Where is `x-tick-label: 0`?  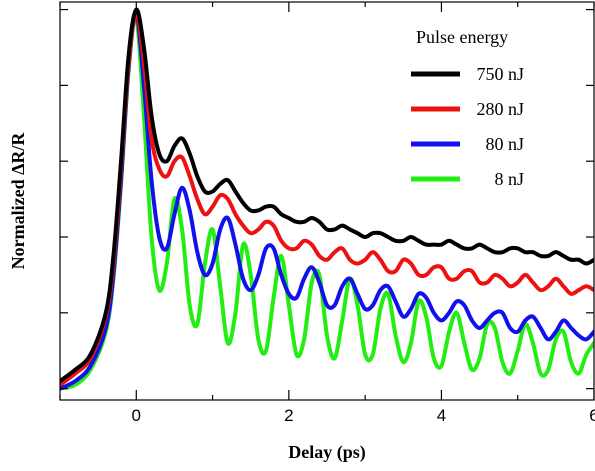 x-tick-label: 0 is located at coordinates (136, 415).